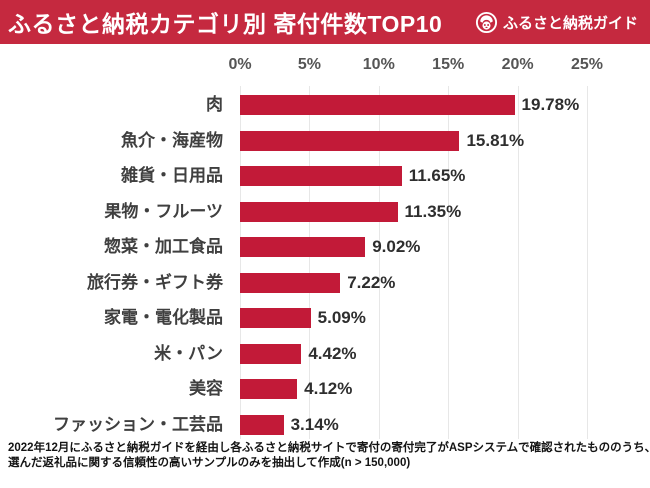  What do you see at coordinates (163, 211) in the screenshot?
I see `category-label: 果物・フルーツ` at bounding box center [163, 211].